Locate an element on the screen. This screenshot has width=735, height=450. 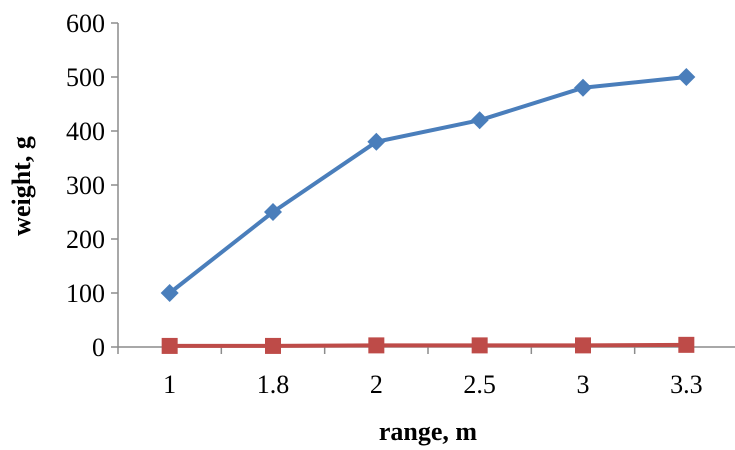
y-tick-label: 500 is located at coordinates (85, 77).